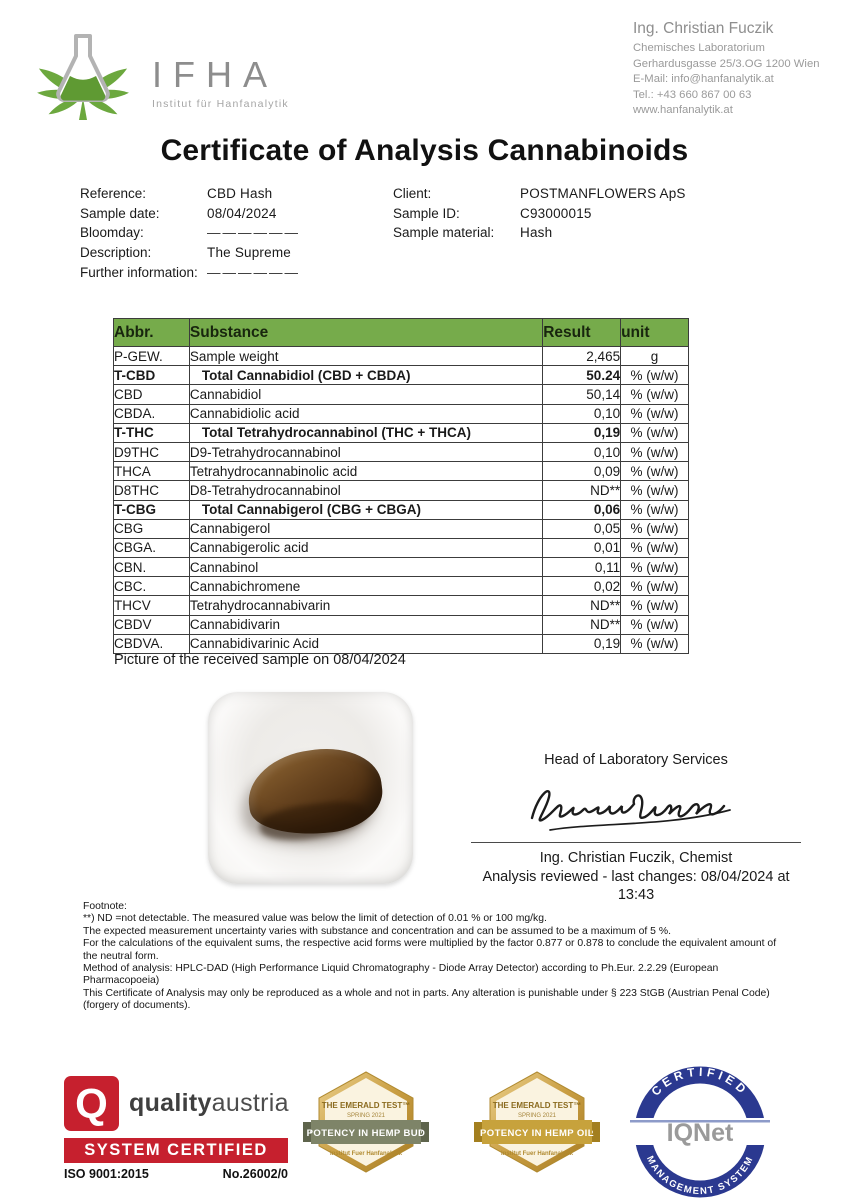 This screenshot has width=849, height=1200. What do you see at coordinates (151, 356) in the screenshot?
I see `cell-abbr: P-GEW.` at bounding box center [151, 356].